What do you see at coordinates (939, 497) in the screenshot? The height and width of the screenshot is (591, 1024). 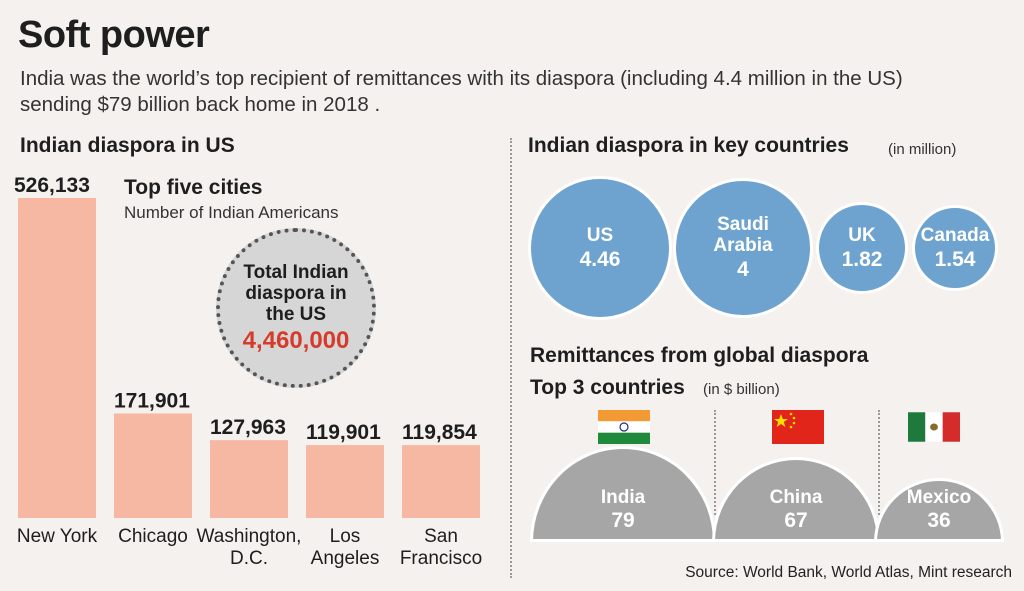 I see `remittance-label: Mexico` at bounding box center [939, 497].